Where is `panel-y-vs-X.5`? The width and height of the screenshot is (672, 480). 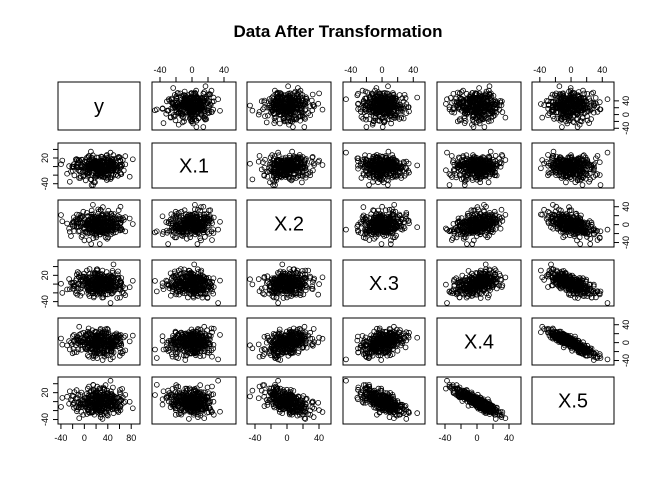 panel-y-vs-X.5 is located at coordinates (573, 106).